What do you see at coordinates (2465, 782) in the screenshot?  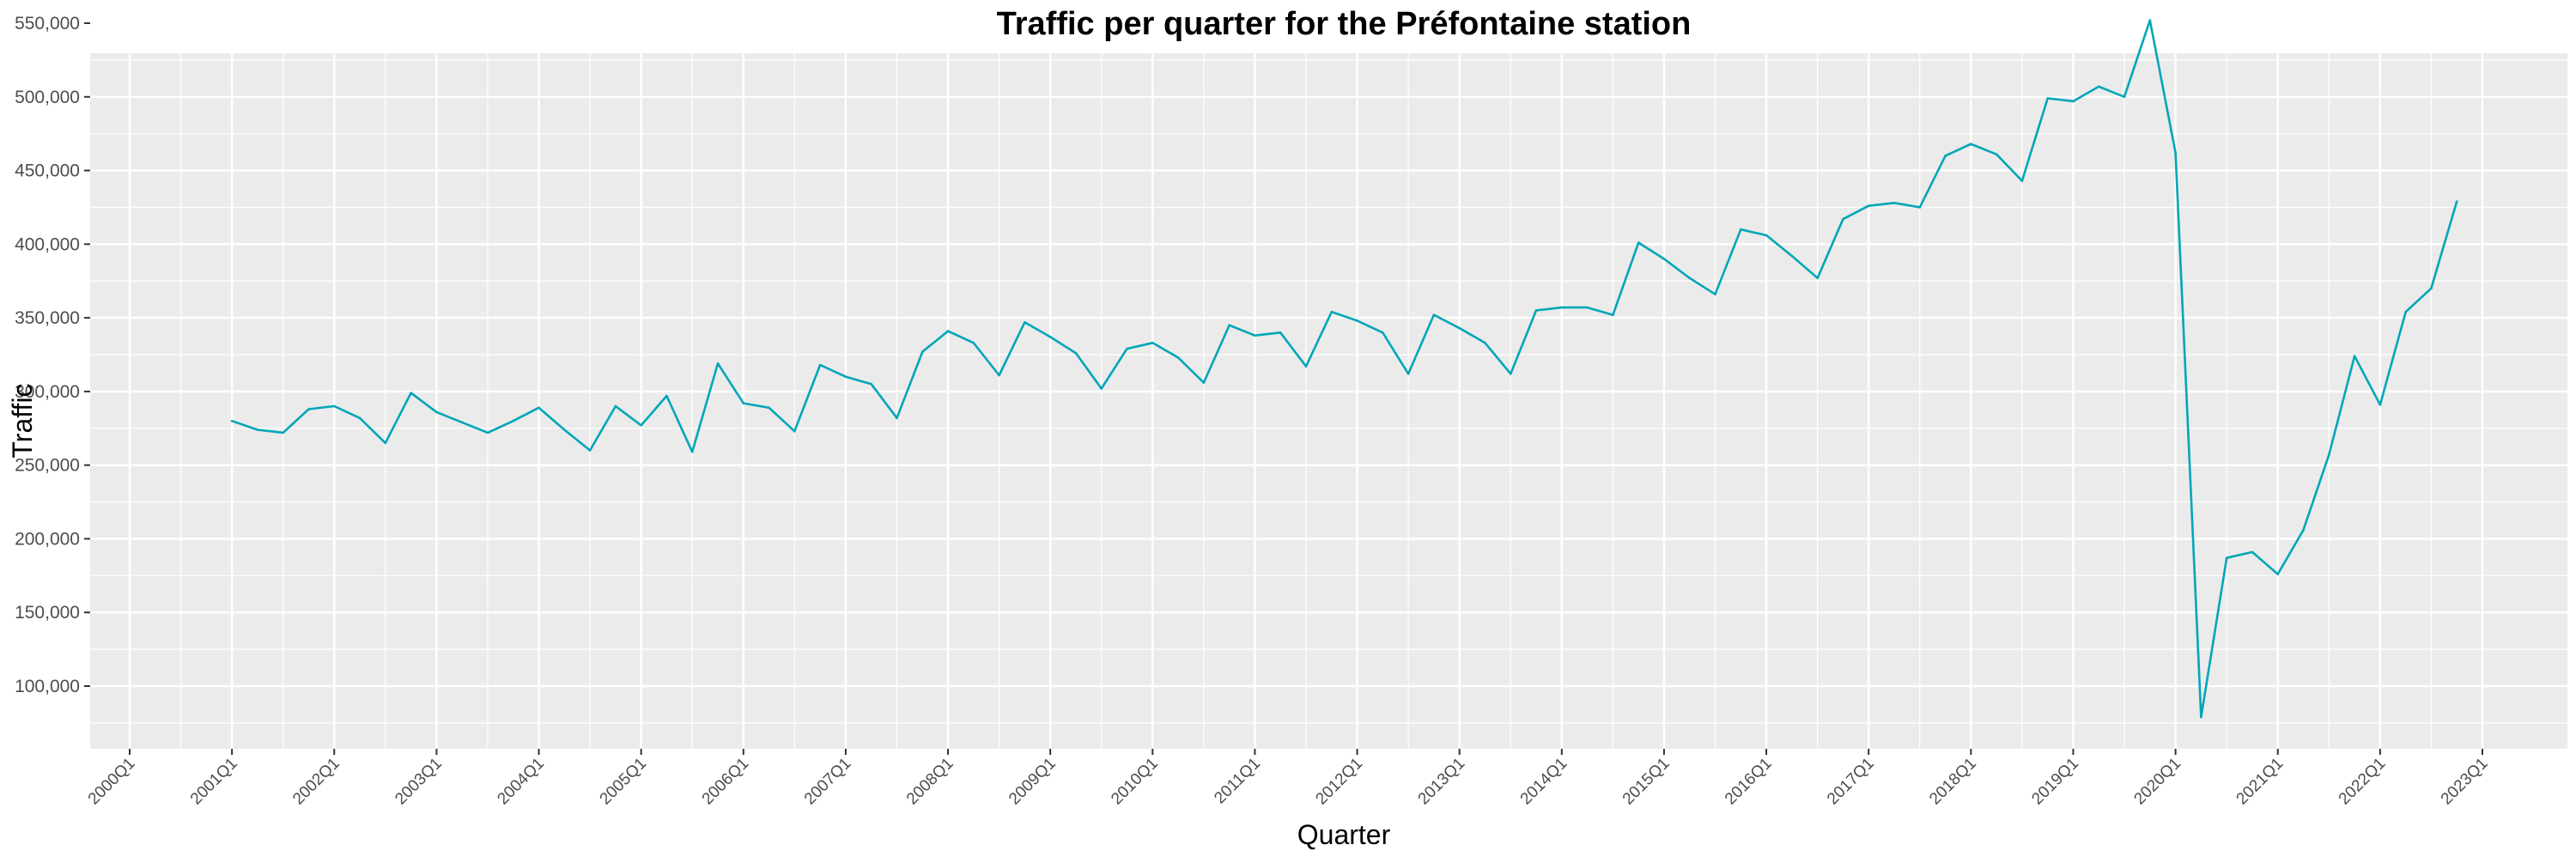 I see `x-tick-label: 2023Q1` at bounding box center [2465, 782].